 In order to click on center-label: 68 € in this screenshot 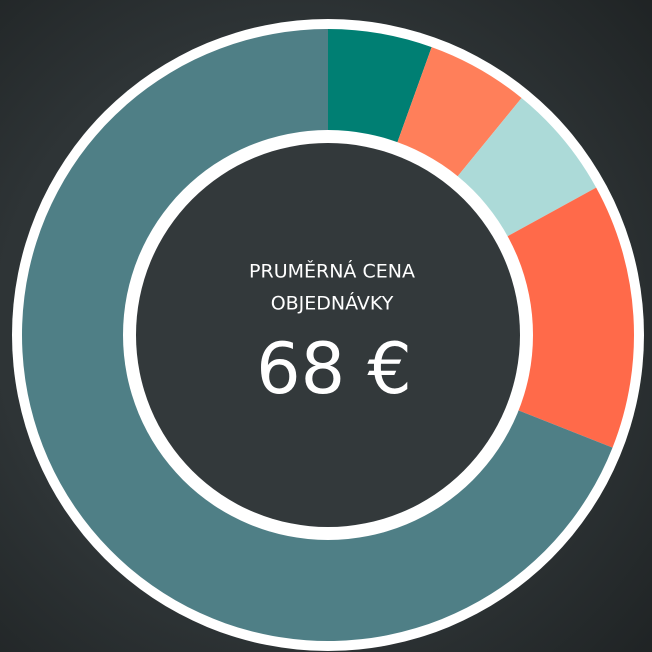, I will do `click(334, 369)`.